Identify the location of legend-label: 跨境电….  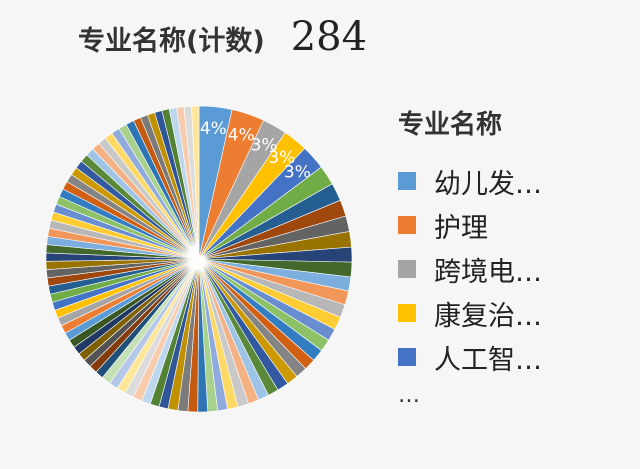
(488, 272).